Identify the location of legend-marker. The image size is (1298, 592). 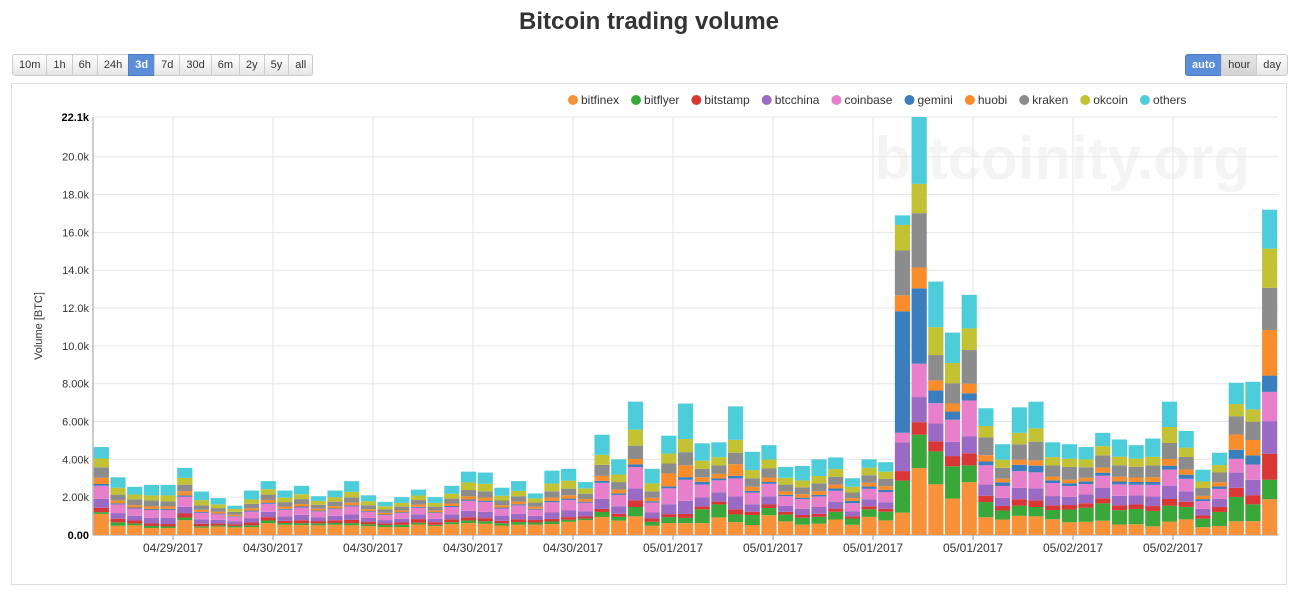
(573, 100).